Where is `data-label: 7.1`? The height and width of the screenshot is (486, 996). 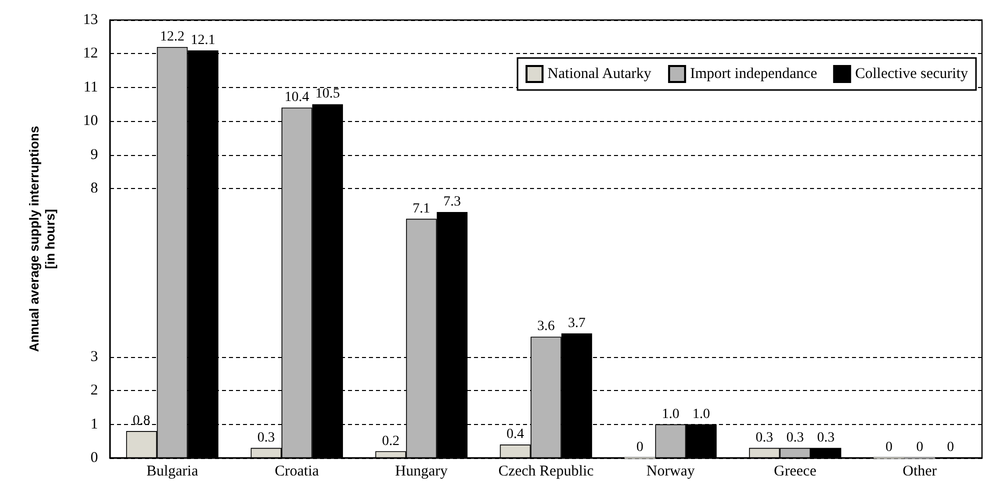 data-label: 7.1 is located at coordinates (421, 208).